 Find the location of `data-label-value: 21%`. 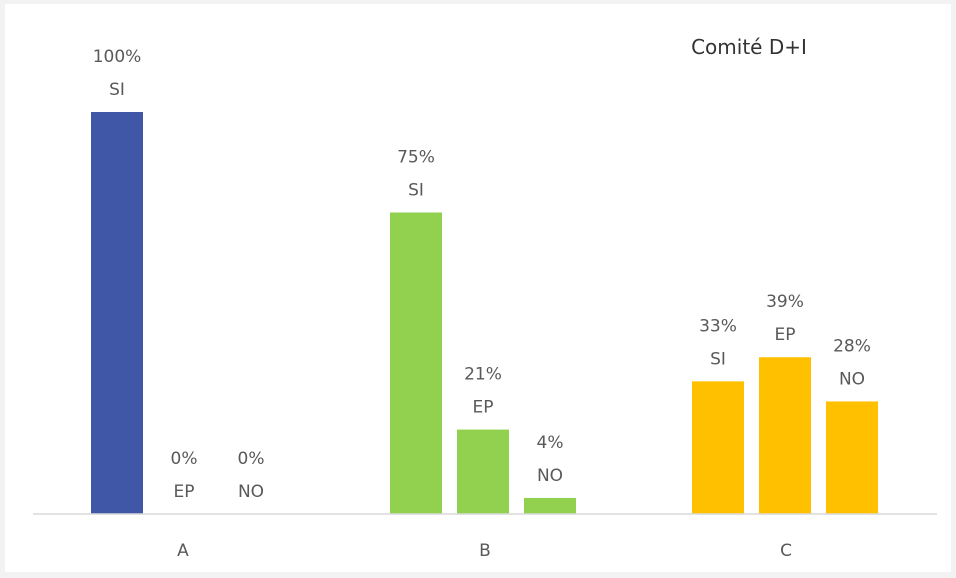

data-label-value: 21% is located at coordinates (483, 375).